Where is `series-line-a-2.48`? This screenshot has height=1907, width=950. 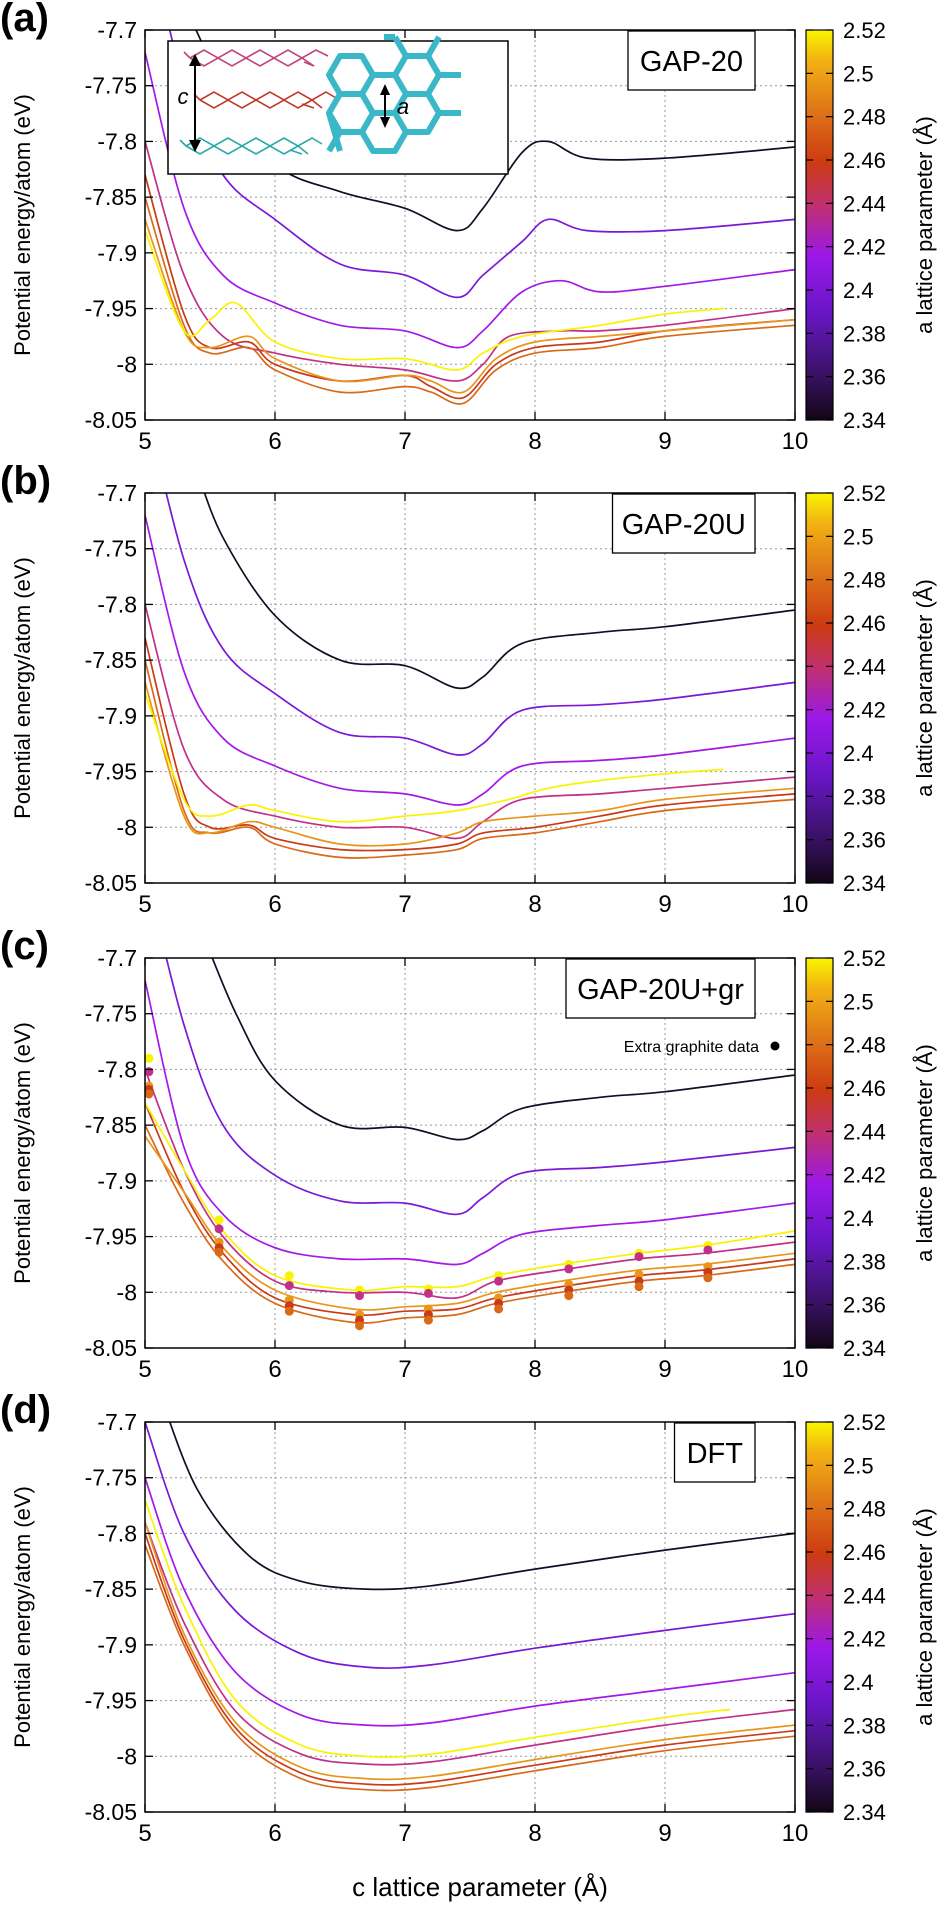 series-line-a-2.48 is located at coordinates (470, 1651).